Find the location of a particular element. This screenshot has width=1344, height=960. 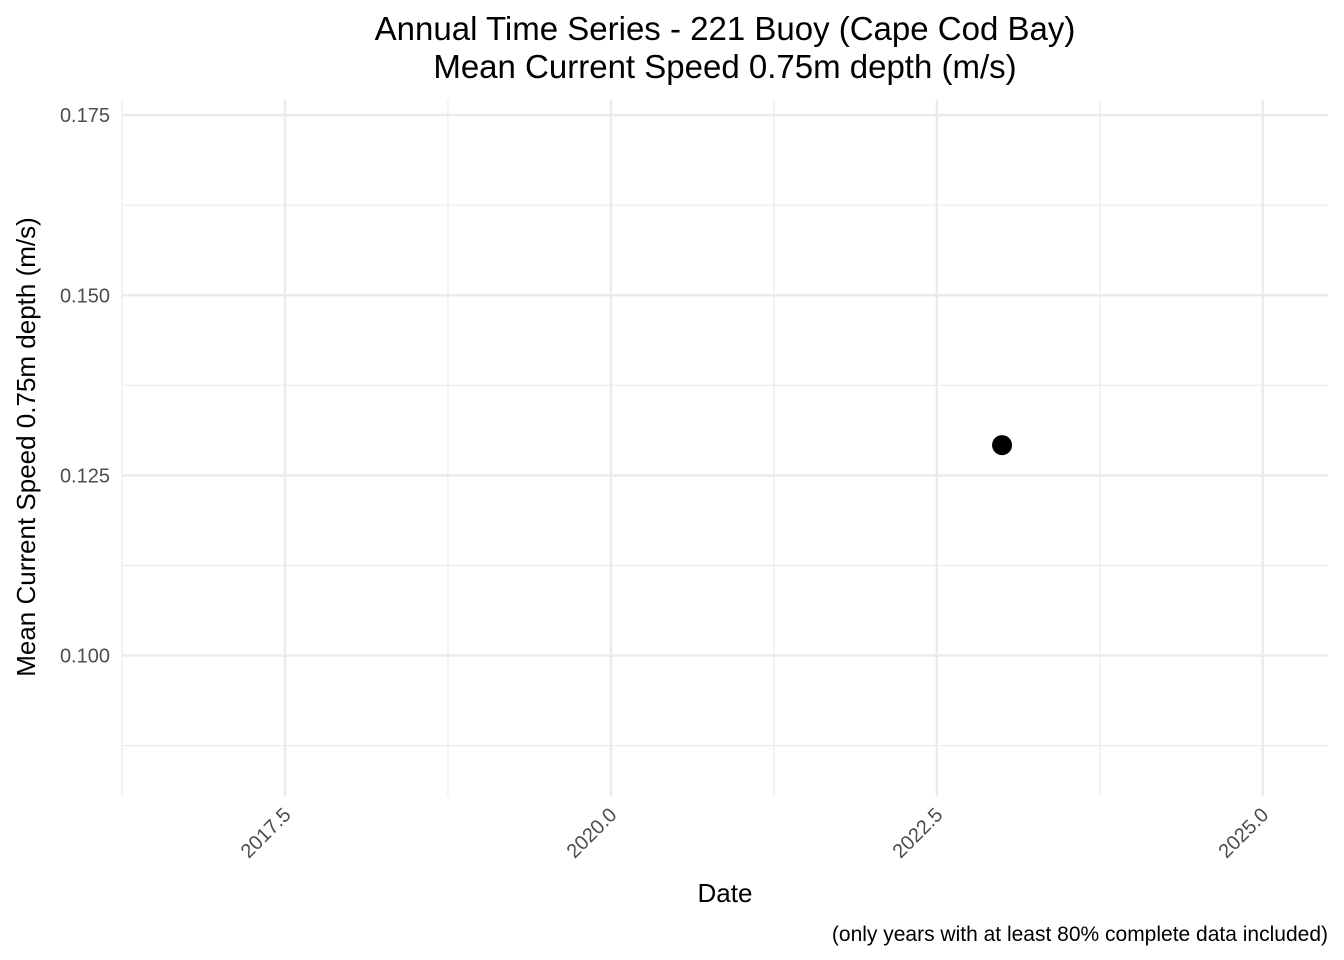

y-axis-title: Mean Current Speed 0.75m depth (m/s) is located at coordinates (26, 447).